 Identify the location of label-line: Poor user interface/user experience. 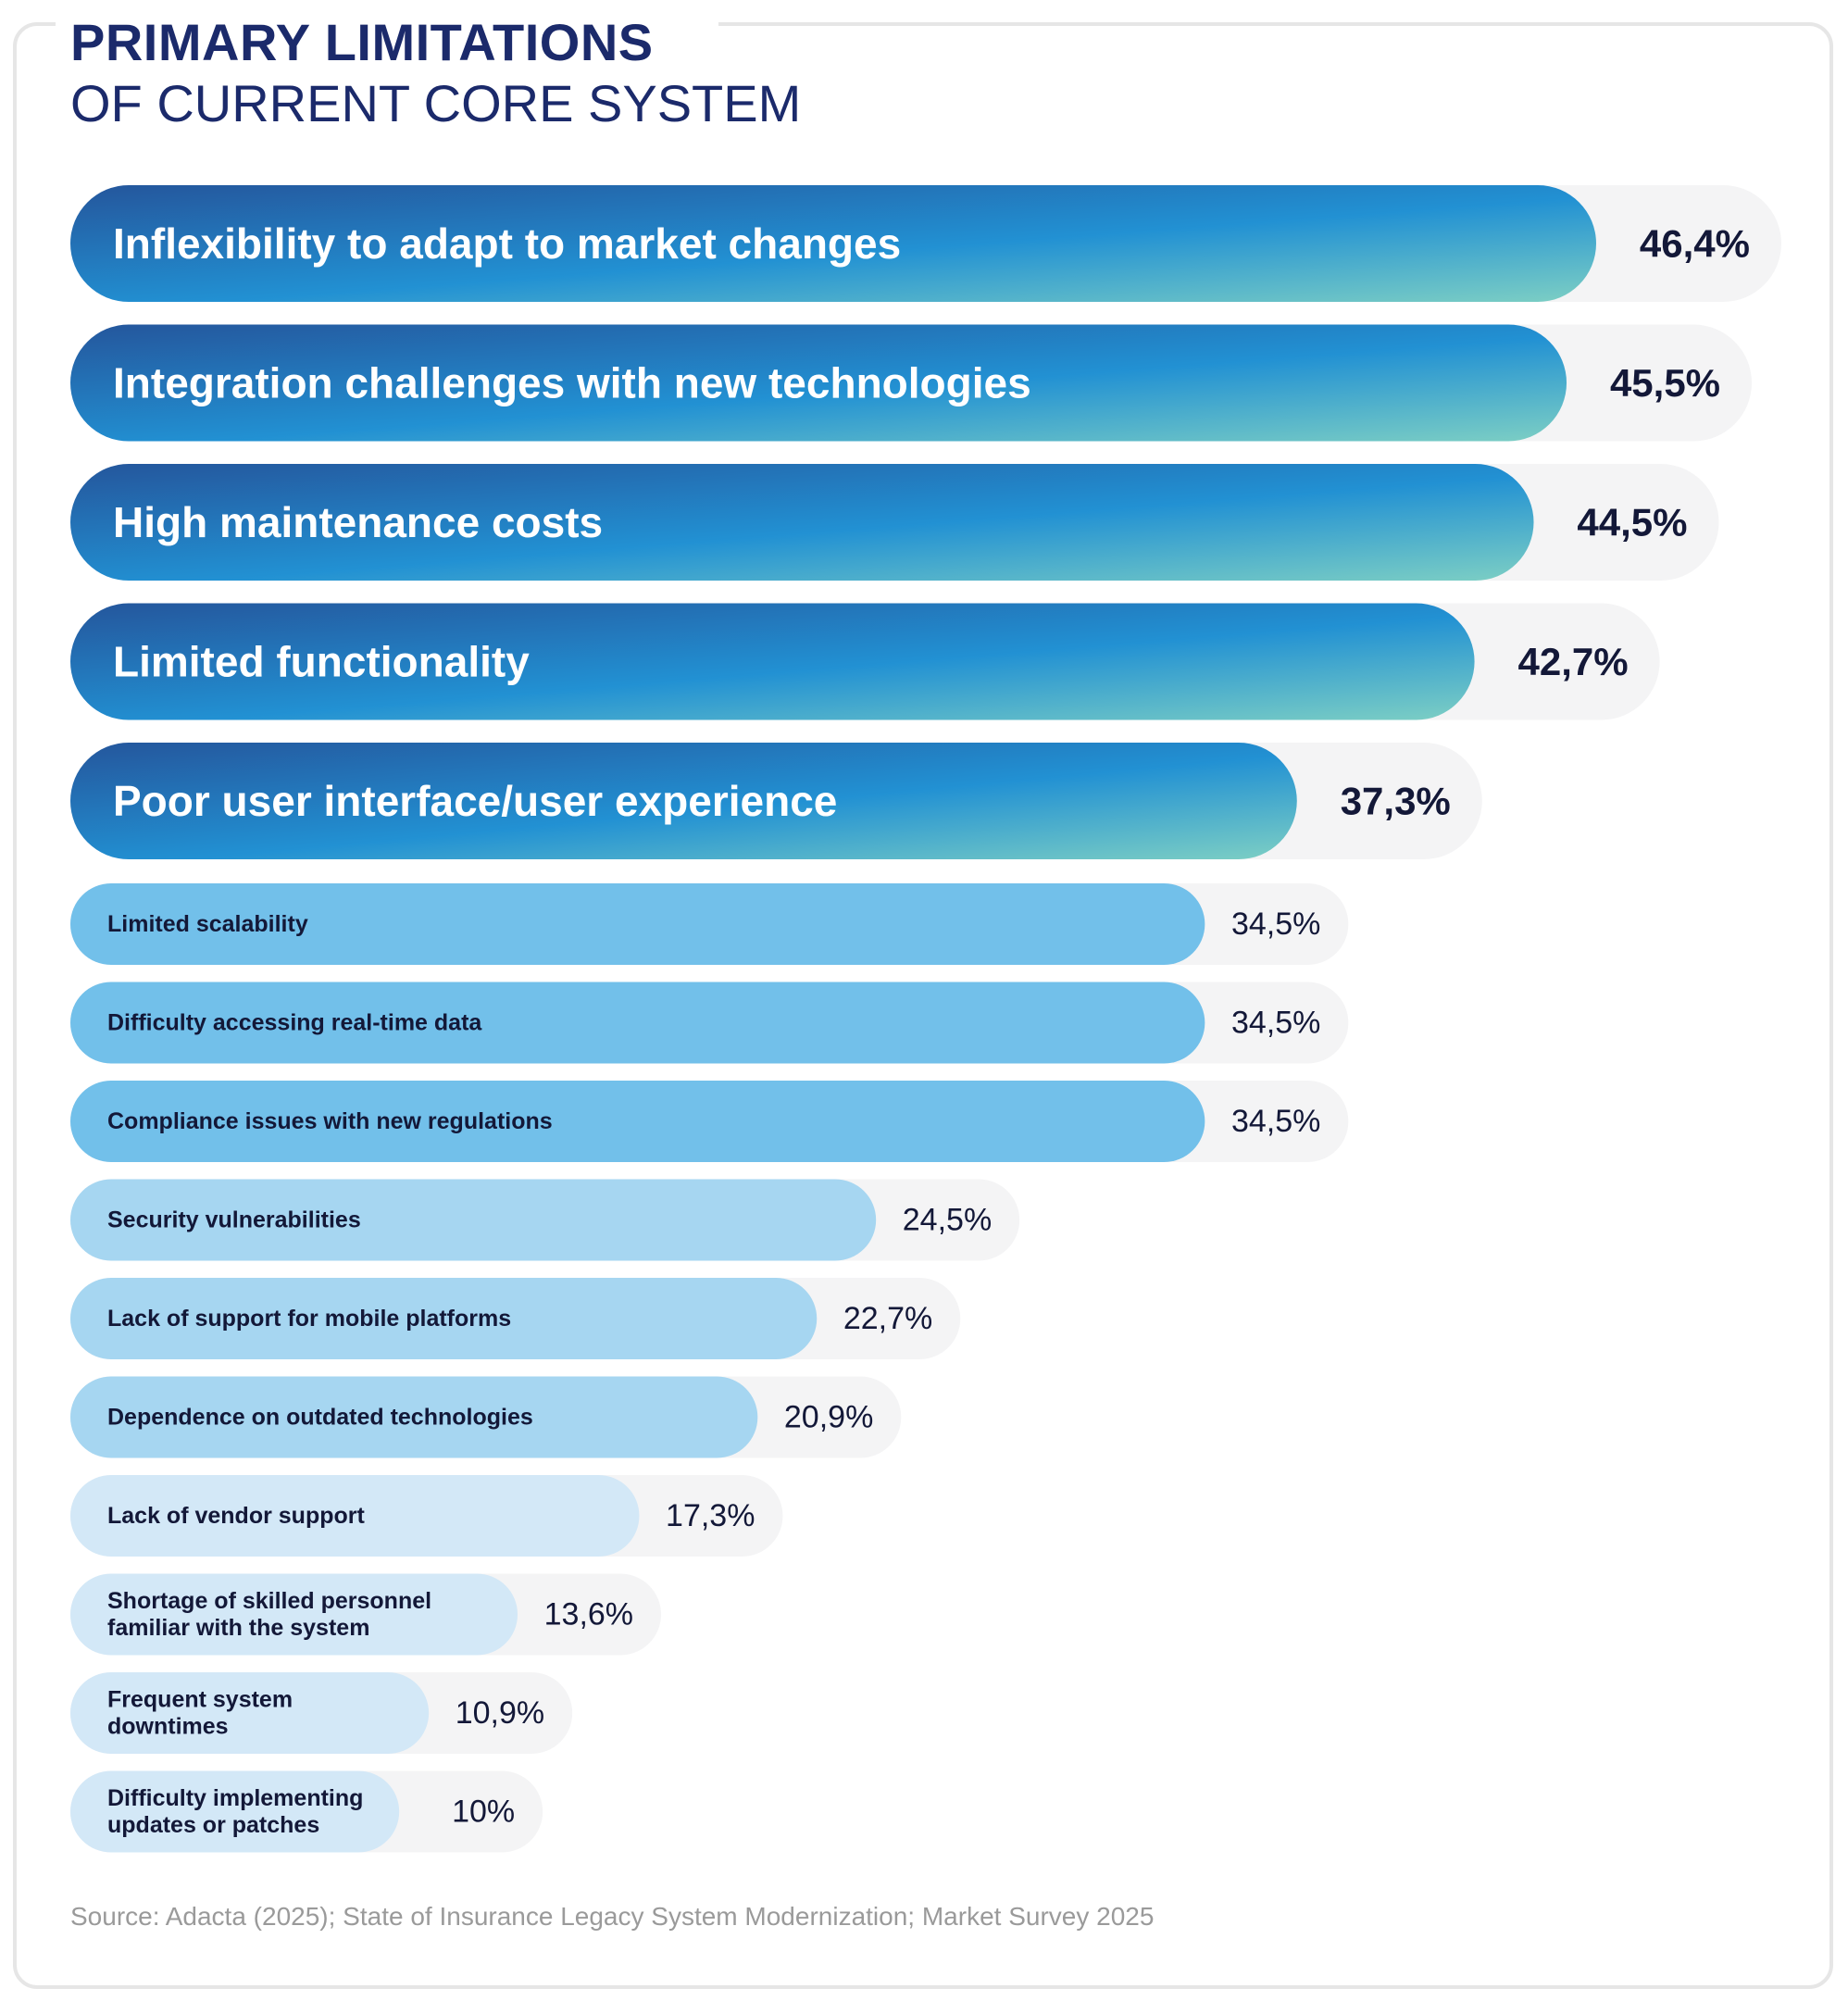
(475, 801).